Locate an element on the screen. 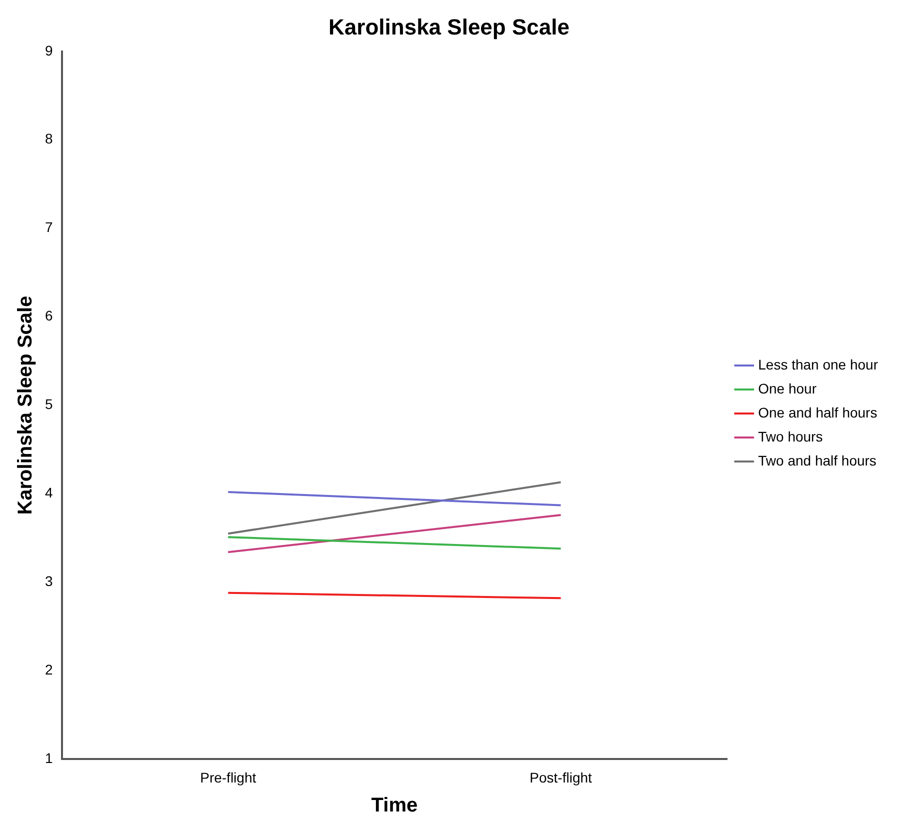 Image resolution: width=898 pixels, height=827 pixels. y-tick-label: 3 is located at coordinates (48, 581).